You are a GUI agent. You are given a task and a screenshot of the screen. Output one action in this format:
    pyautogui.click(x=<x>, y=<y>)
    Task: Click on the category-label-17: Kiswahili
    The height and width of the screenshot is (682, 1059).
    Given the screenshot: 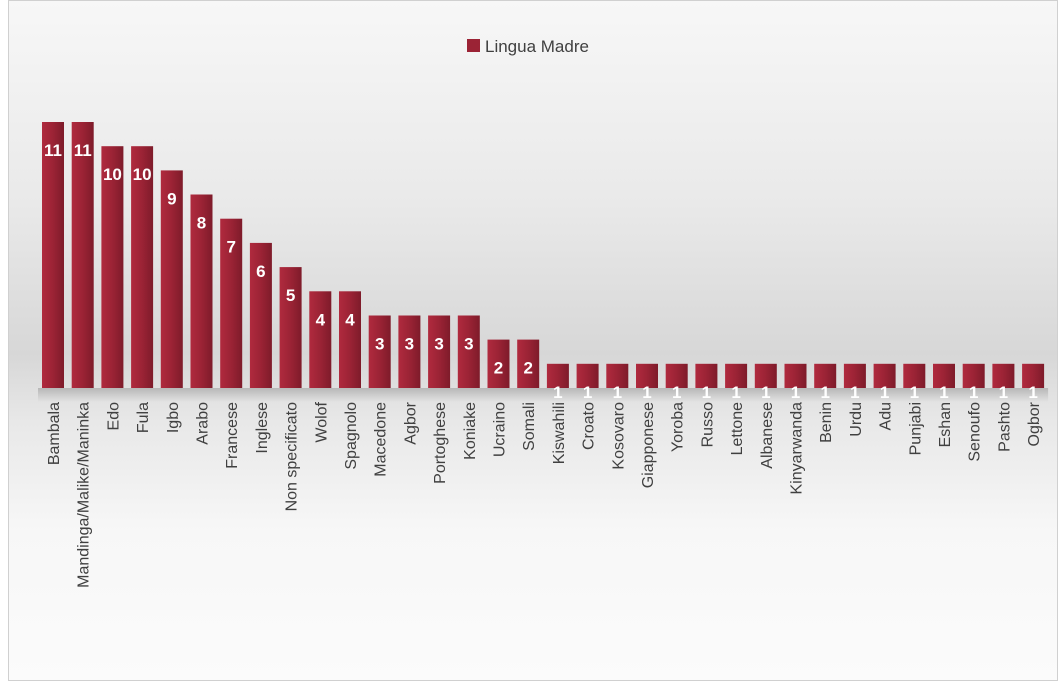 What is the action you would take?
    pyautogui.click(x=559, y=433)
    